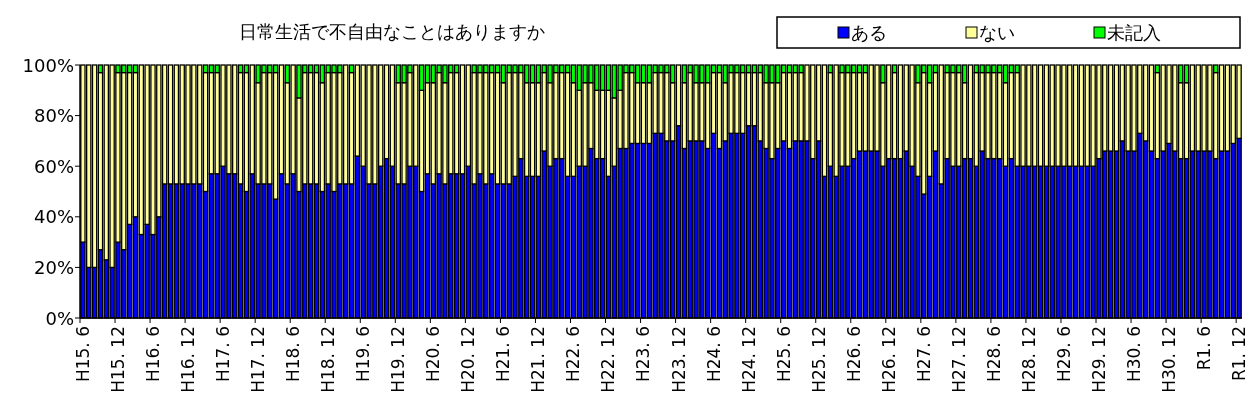 This screenshot has height=409, width=1247. Describe the element at coordinates (713, 354) in the screenshot. I see `x-tick-label: H24. 6` at that location.